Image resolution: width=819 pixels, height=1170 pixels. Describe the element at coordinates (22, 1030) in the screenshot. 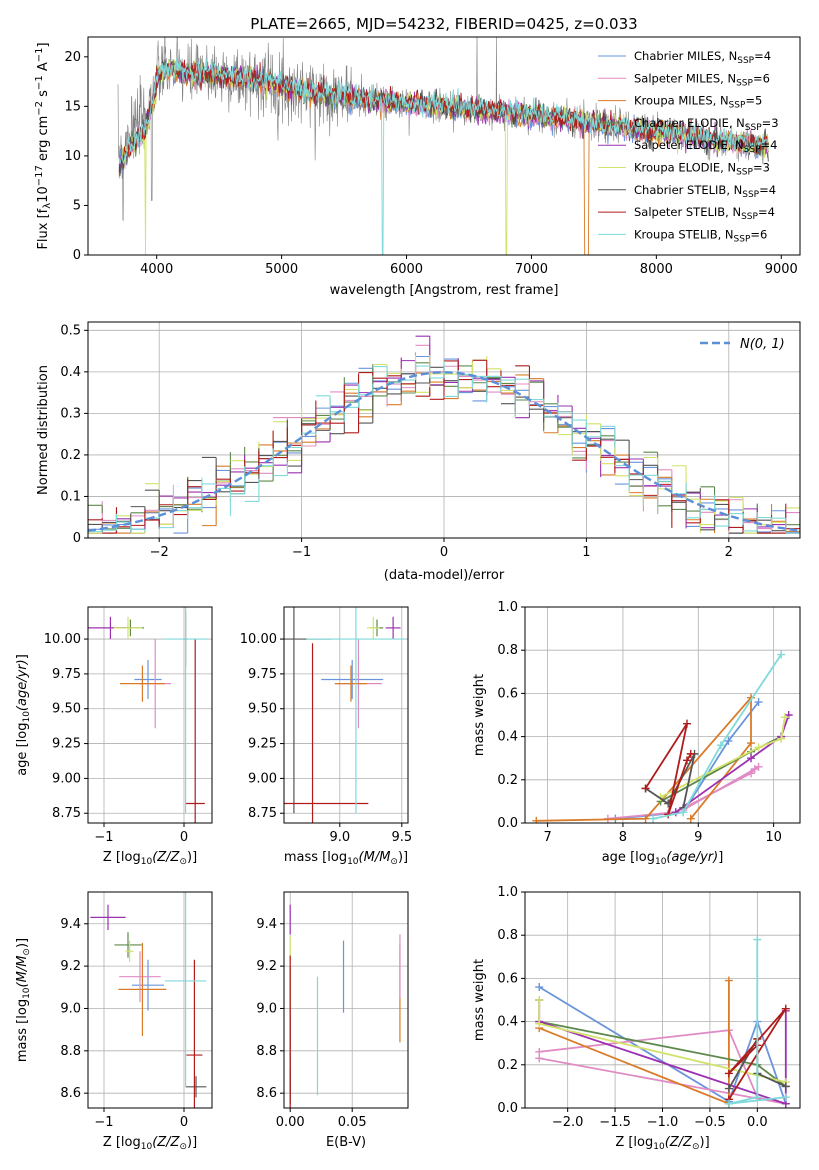

I see `label-text: mass [log` at that location.